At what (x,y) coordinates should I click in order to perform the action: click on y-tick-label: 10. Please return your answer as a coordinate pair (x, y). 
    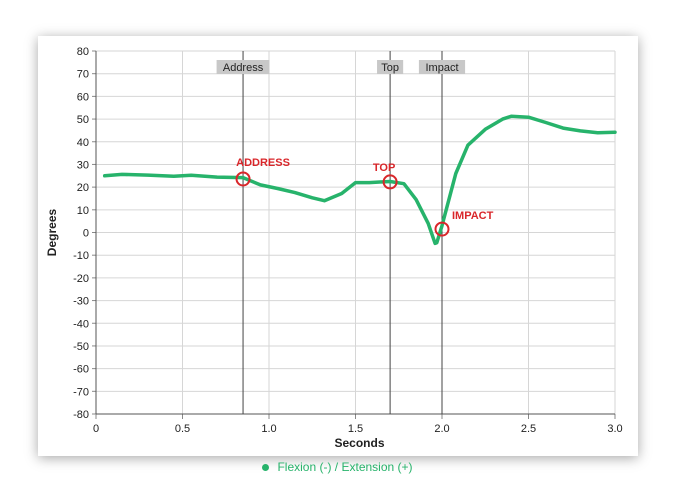
    Looking at the image, I should click on (83, 211).